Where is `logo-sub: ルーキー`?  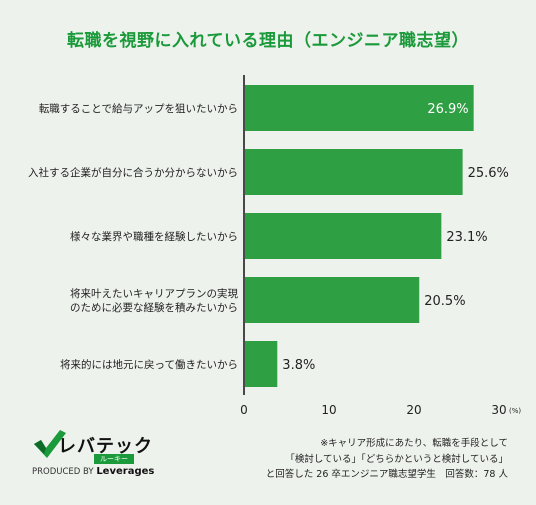 logo-sub: ルーキー is located at coordinates (114, 459).